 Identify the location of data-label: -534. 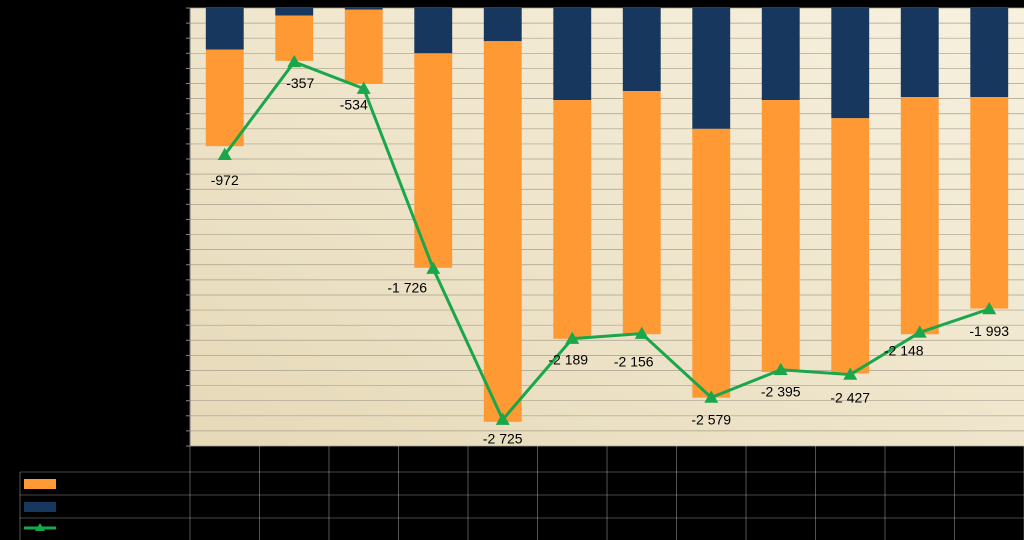
(354, 105).